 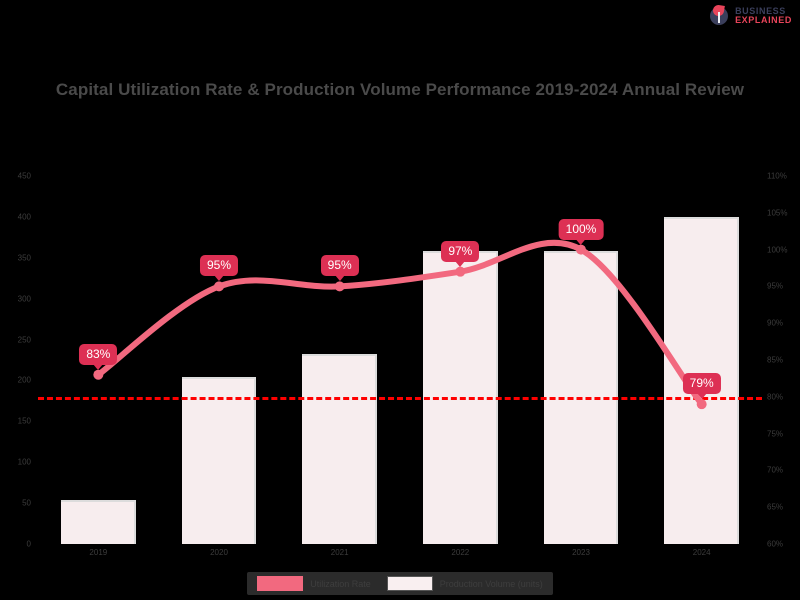 What do you see at coordinates (760, 10) in the screenshot?
I see `logo-line-1: BUSINESS` at bounding box center [760, 10].